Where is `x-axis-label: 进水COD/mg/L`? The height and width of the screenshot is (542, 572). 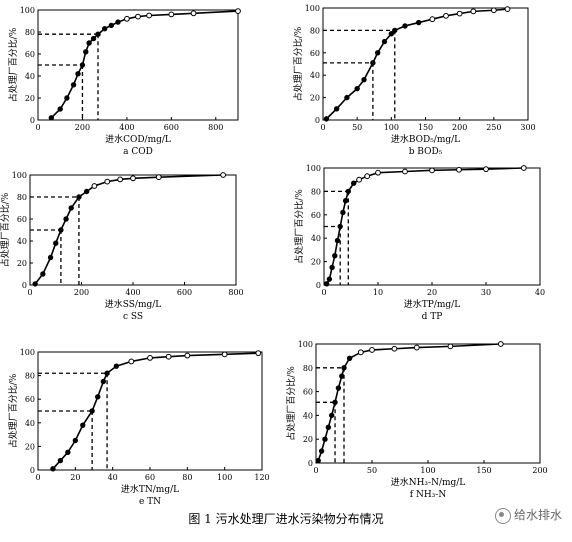 x-axis-label: 进水COD/mg/L is located at coordinates (138, 139).